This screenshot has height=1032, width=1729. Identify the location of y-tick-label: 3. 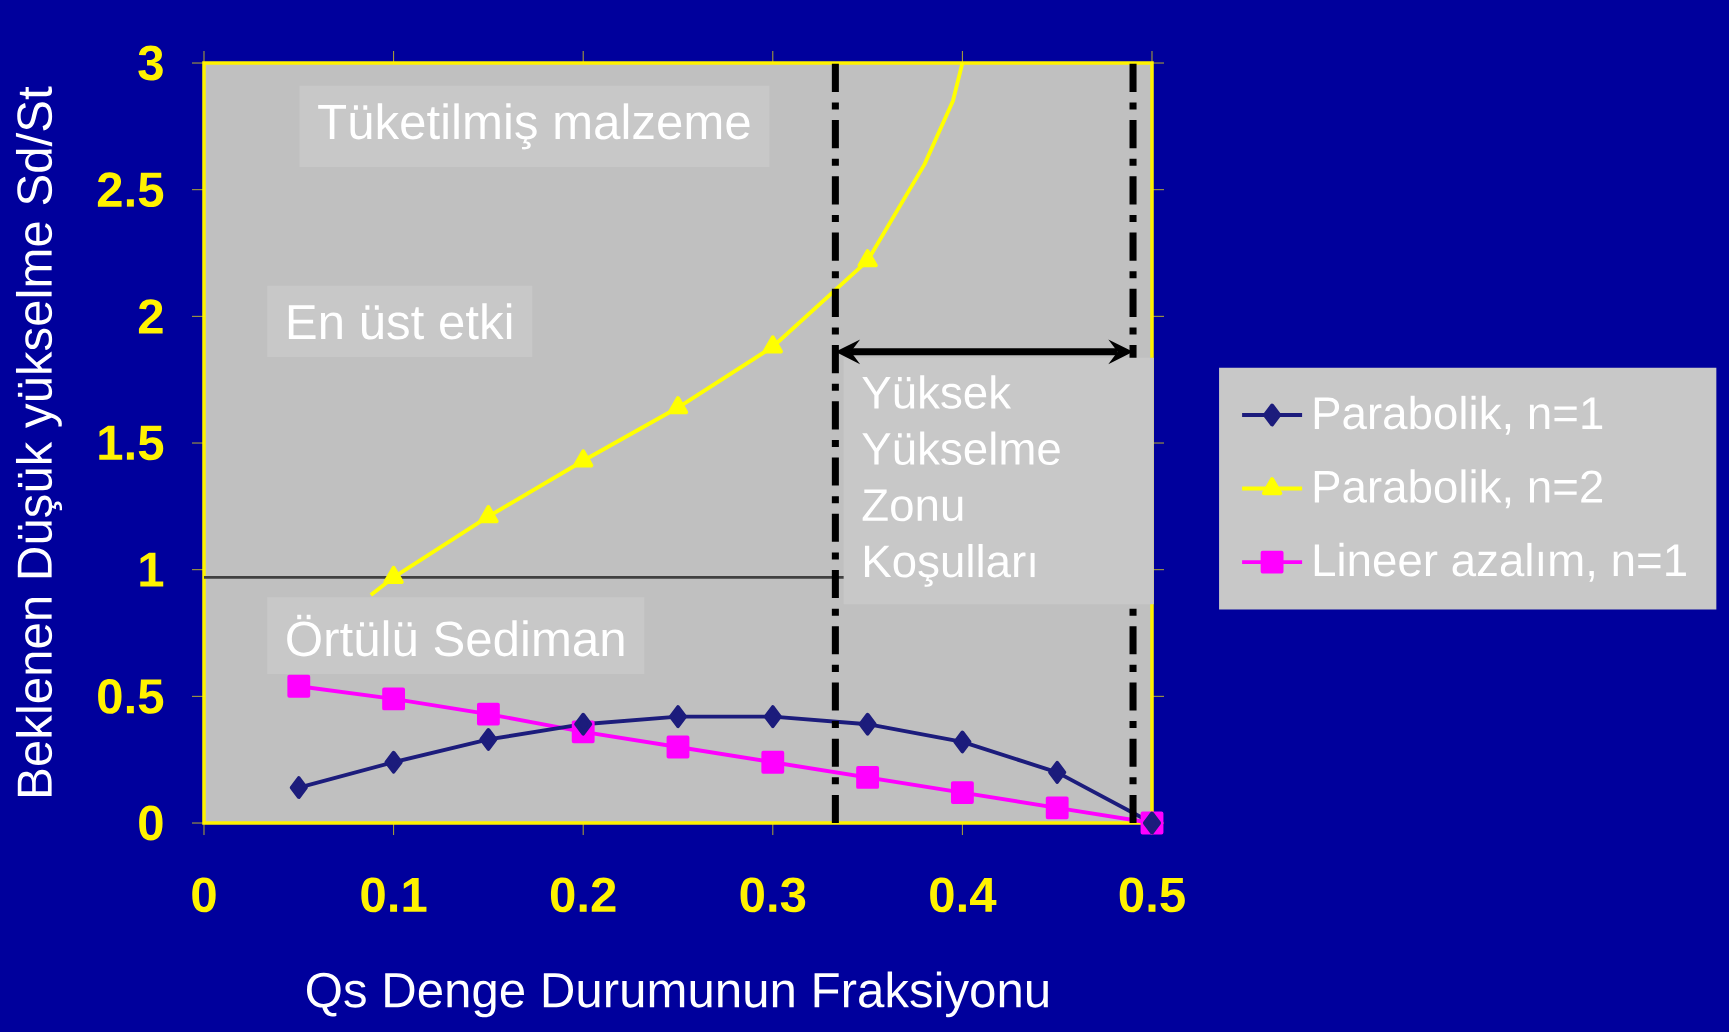
(150, 63).